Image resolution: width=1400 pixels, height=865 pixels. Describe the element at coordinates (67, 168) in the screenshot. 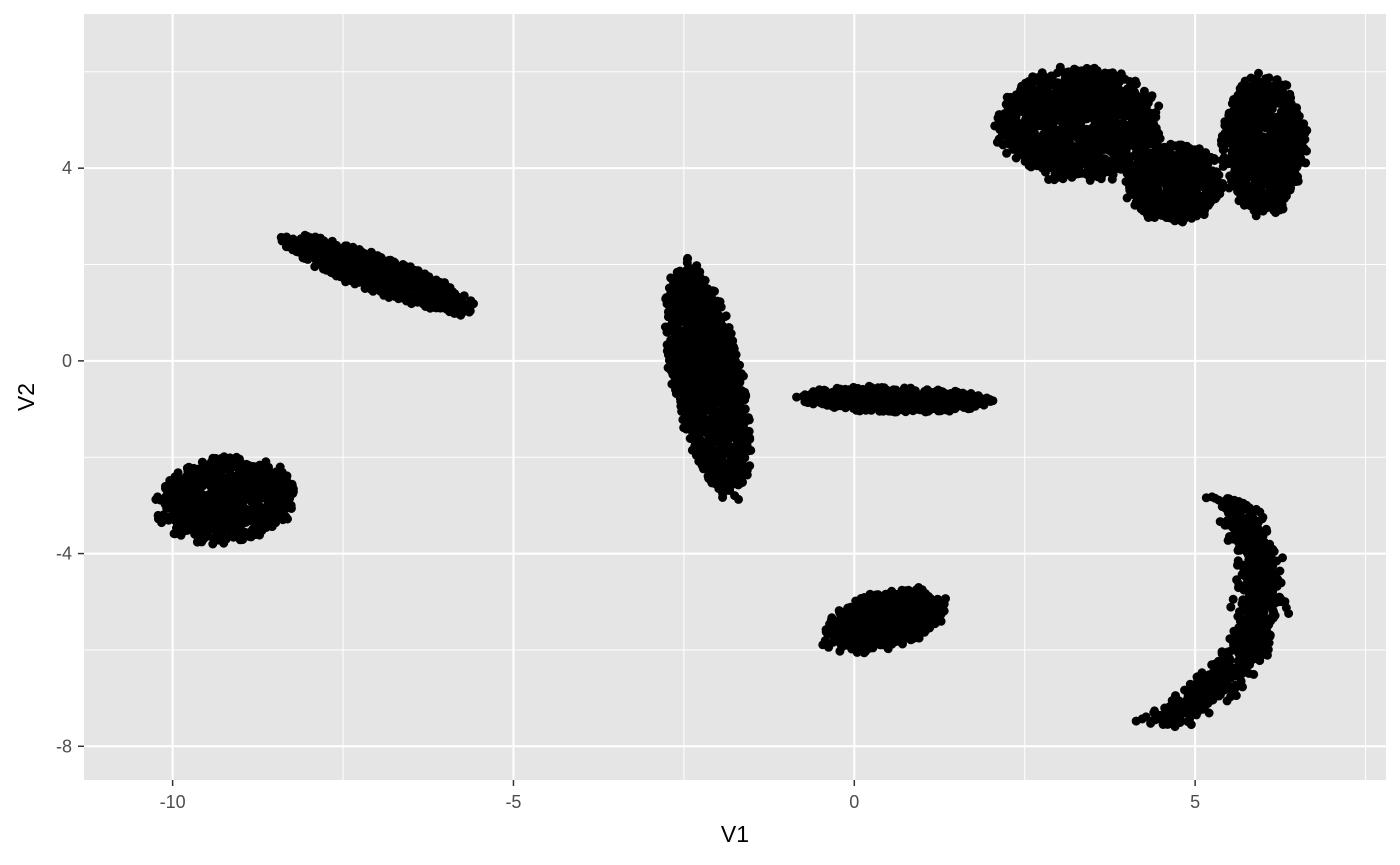

I see `y-tick-label: 4` at that location.